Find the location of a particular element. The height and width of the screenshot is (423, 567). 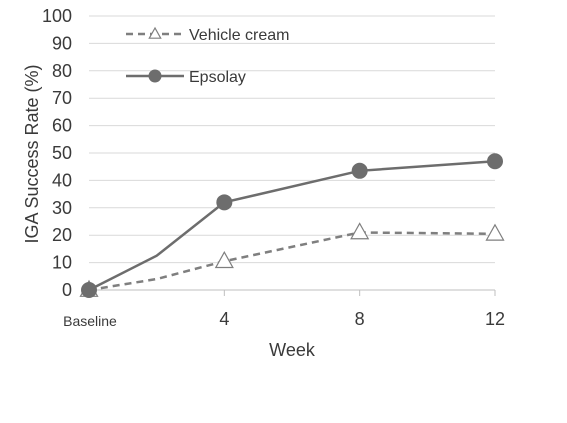

series-line is located at coordinates (292, 261).